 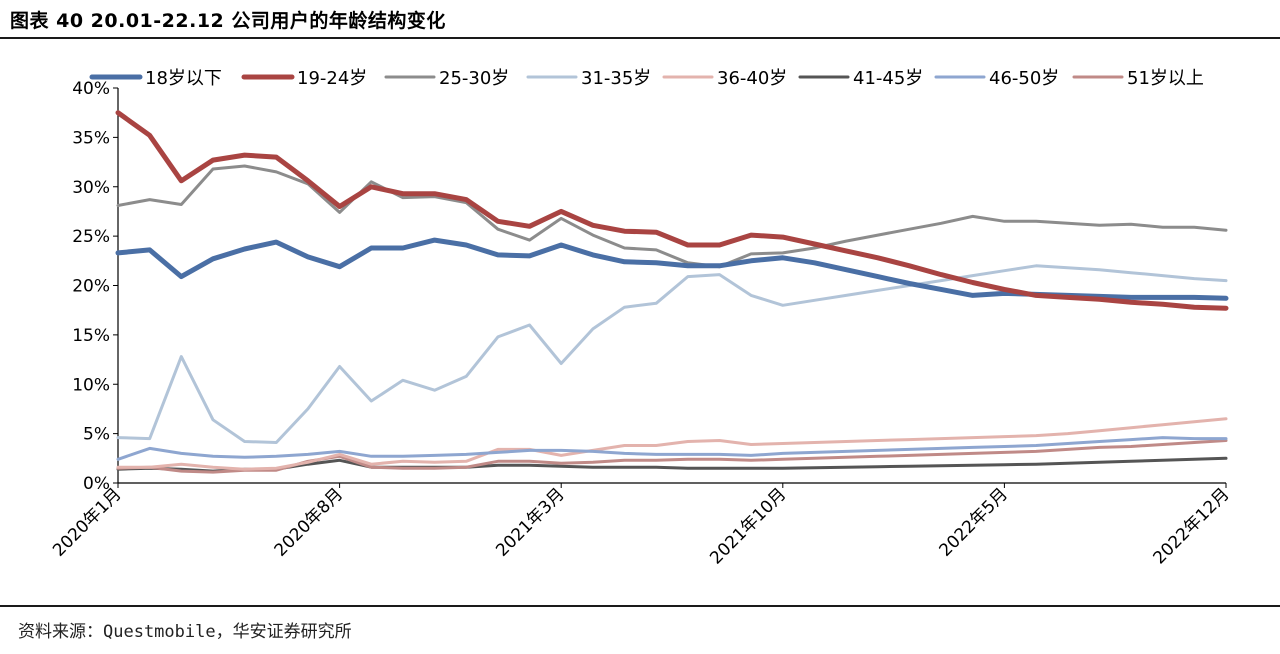 I want to click on y-tick-label: 10%, so click(x=91, y=385).